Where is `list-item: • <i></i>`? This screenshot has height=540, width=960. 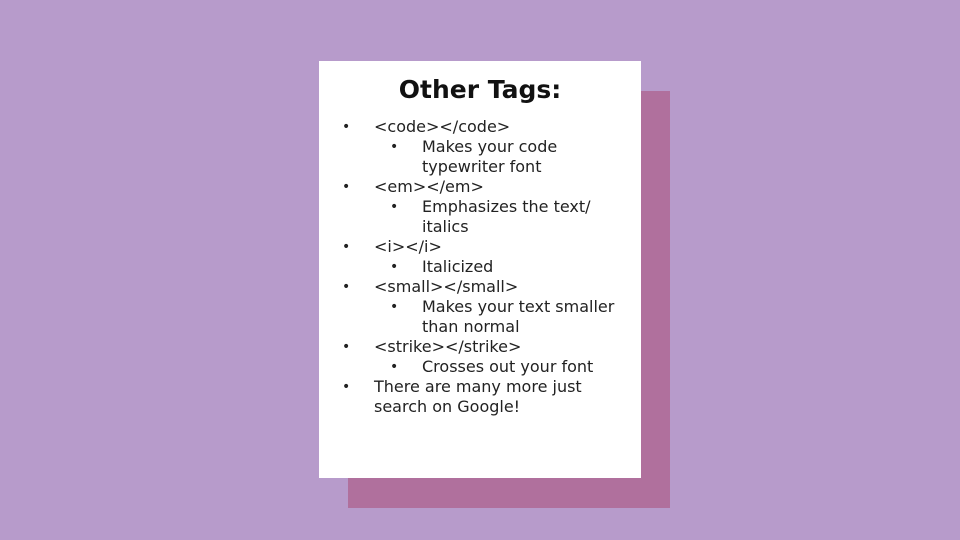 list-item: • <i></i> is located at coordinates (480, 247).